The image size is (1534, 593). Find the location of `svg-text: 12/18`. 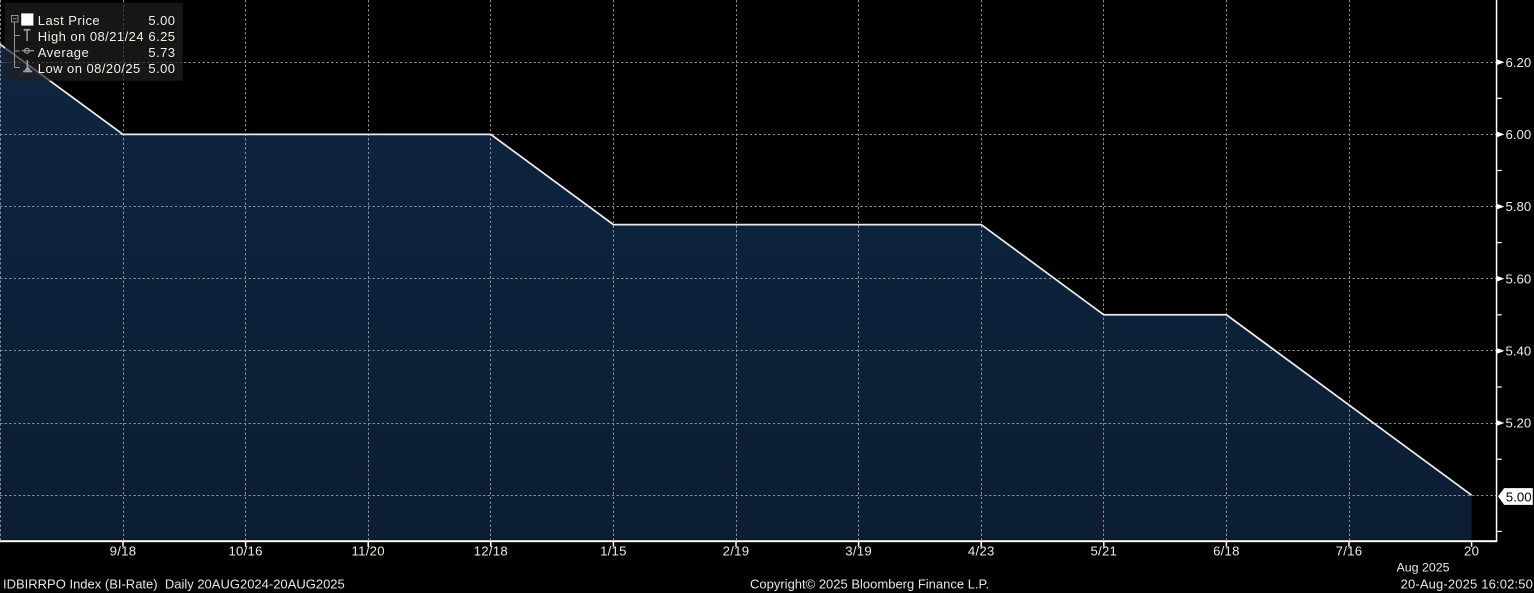

svg-text: 12/18 is located at coordinates (491, 551).